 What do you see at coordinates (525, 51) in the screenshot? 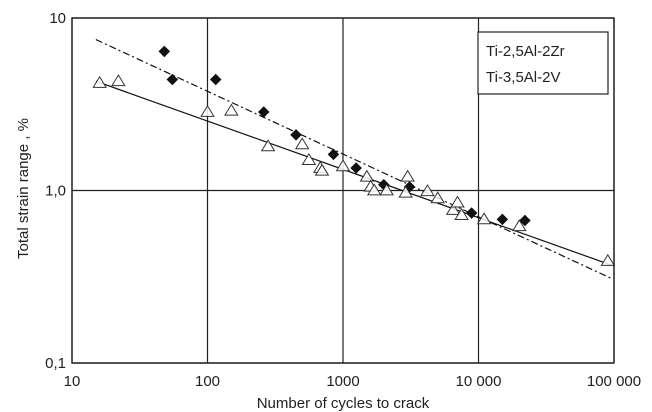
I see `legend-entry: Ti-2,5Al-2Zr` at bounding box center [525, 51].